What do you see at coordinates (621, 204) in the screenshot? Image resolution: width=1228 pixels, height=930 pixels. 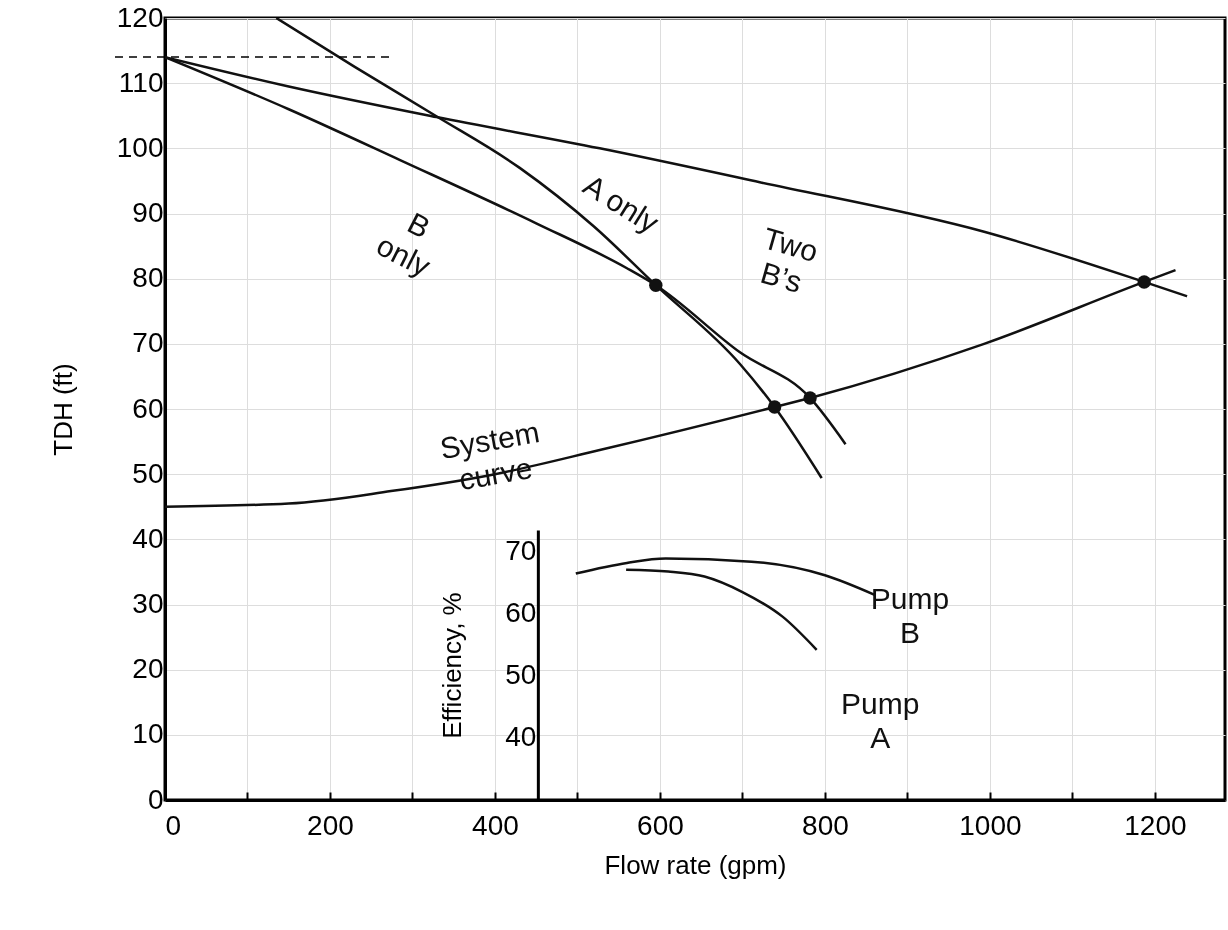 I see `text: A only` at bounding box center [621, 204].